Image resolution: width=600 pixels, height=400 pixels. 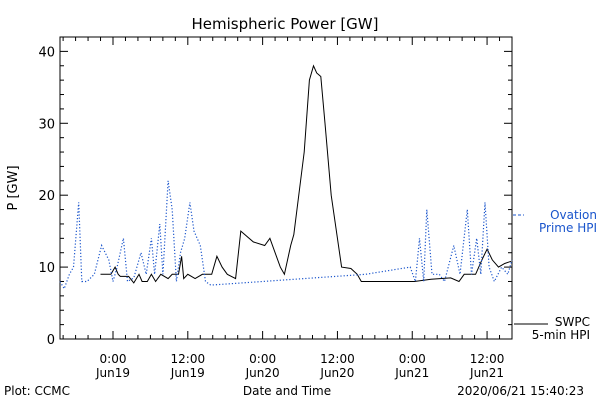 What do you see at coordinates (46, 124) in the screenshot?
I see `y-tick-label: 30` at bounding box center [46, 124].